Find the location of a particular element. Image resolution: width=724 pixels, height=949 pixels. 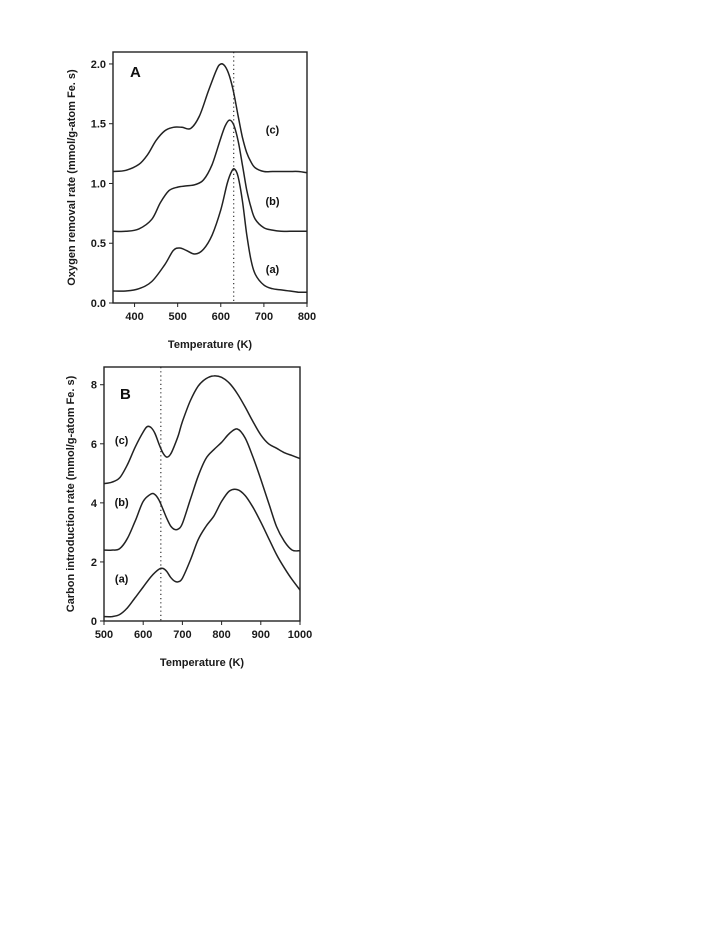

panel-a-x-tick-label: 600 is located at coordinates (221, 317).